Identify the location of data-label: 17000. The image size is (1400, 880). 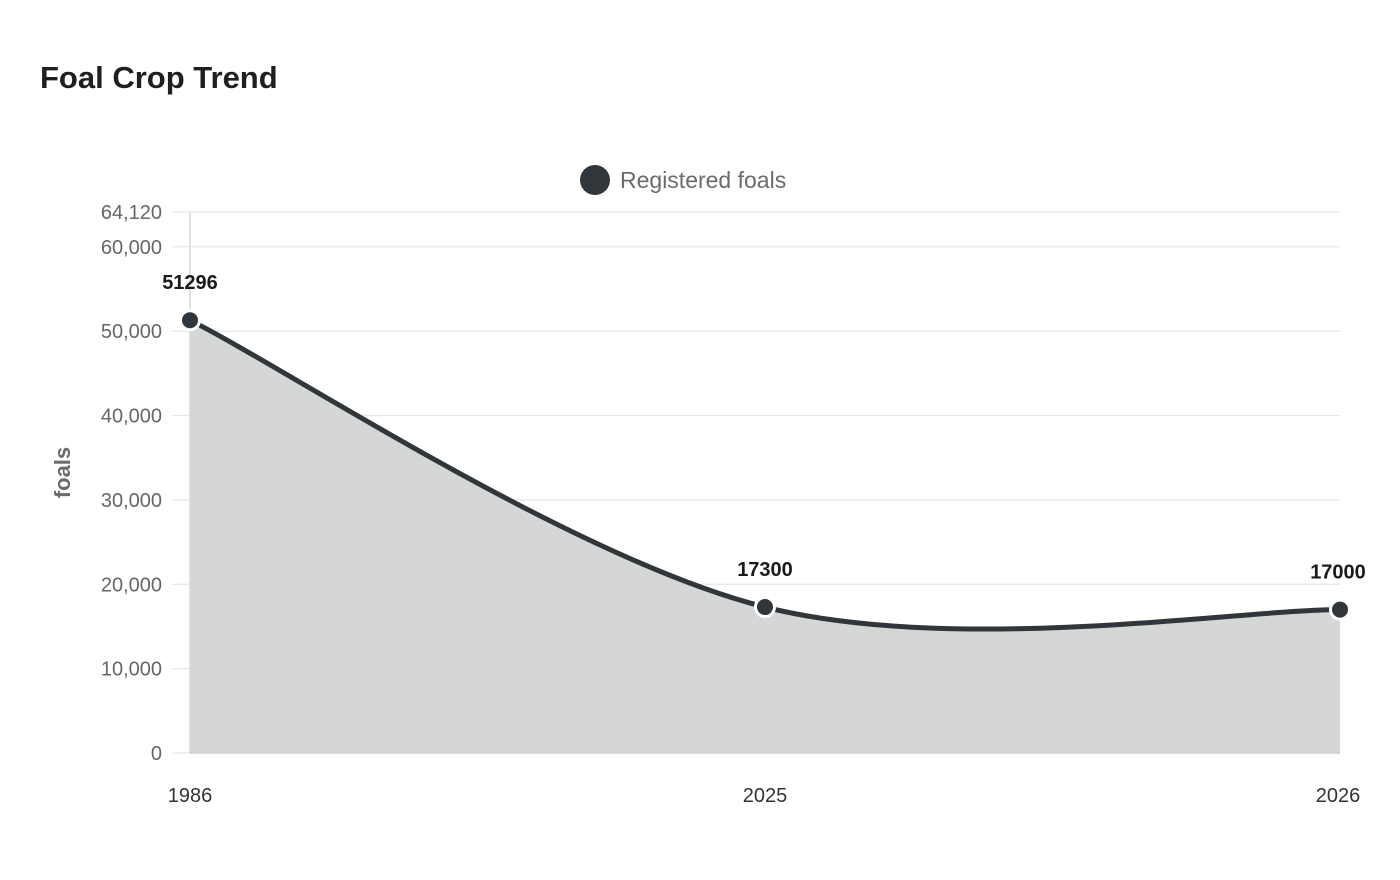
(1338, 573).